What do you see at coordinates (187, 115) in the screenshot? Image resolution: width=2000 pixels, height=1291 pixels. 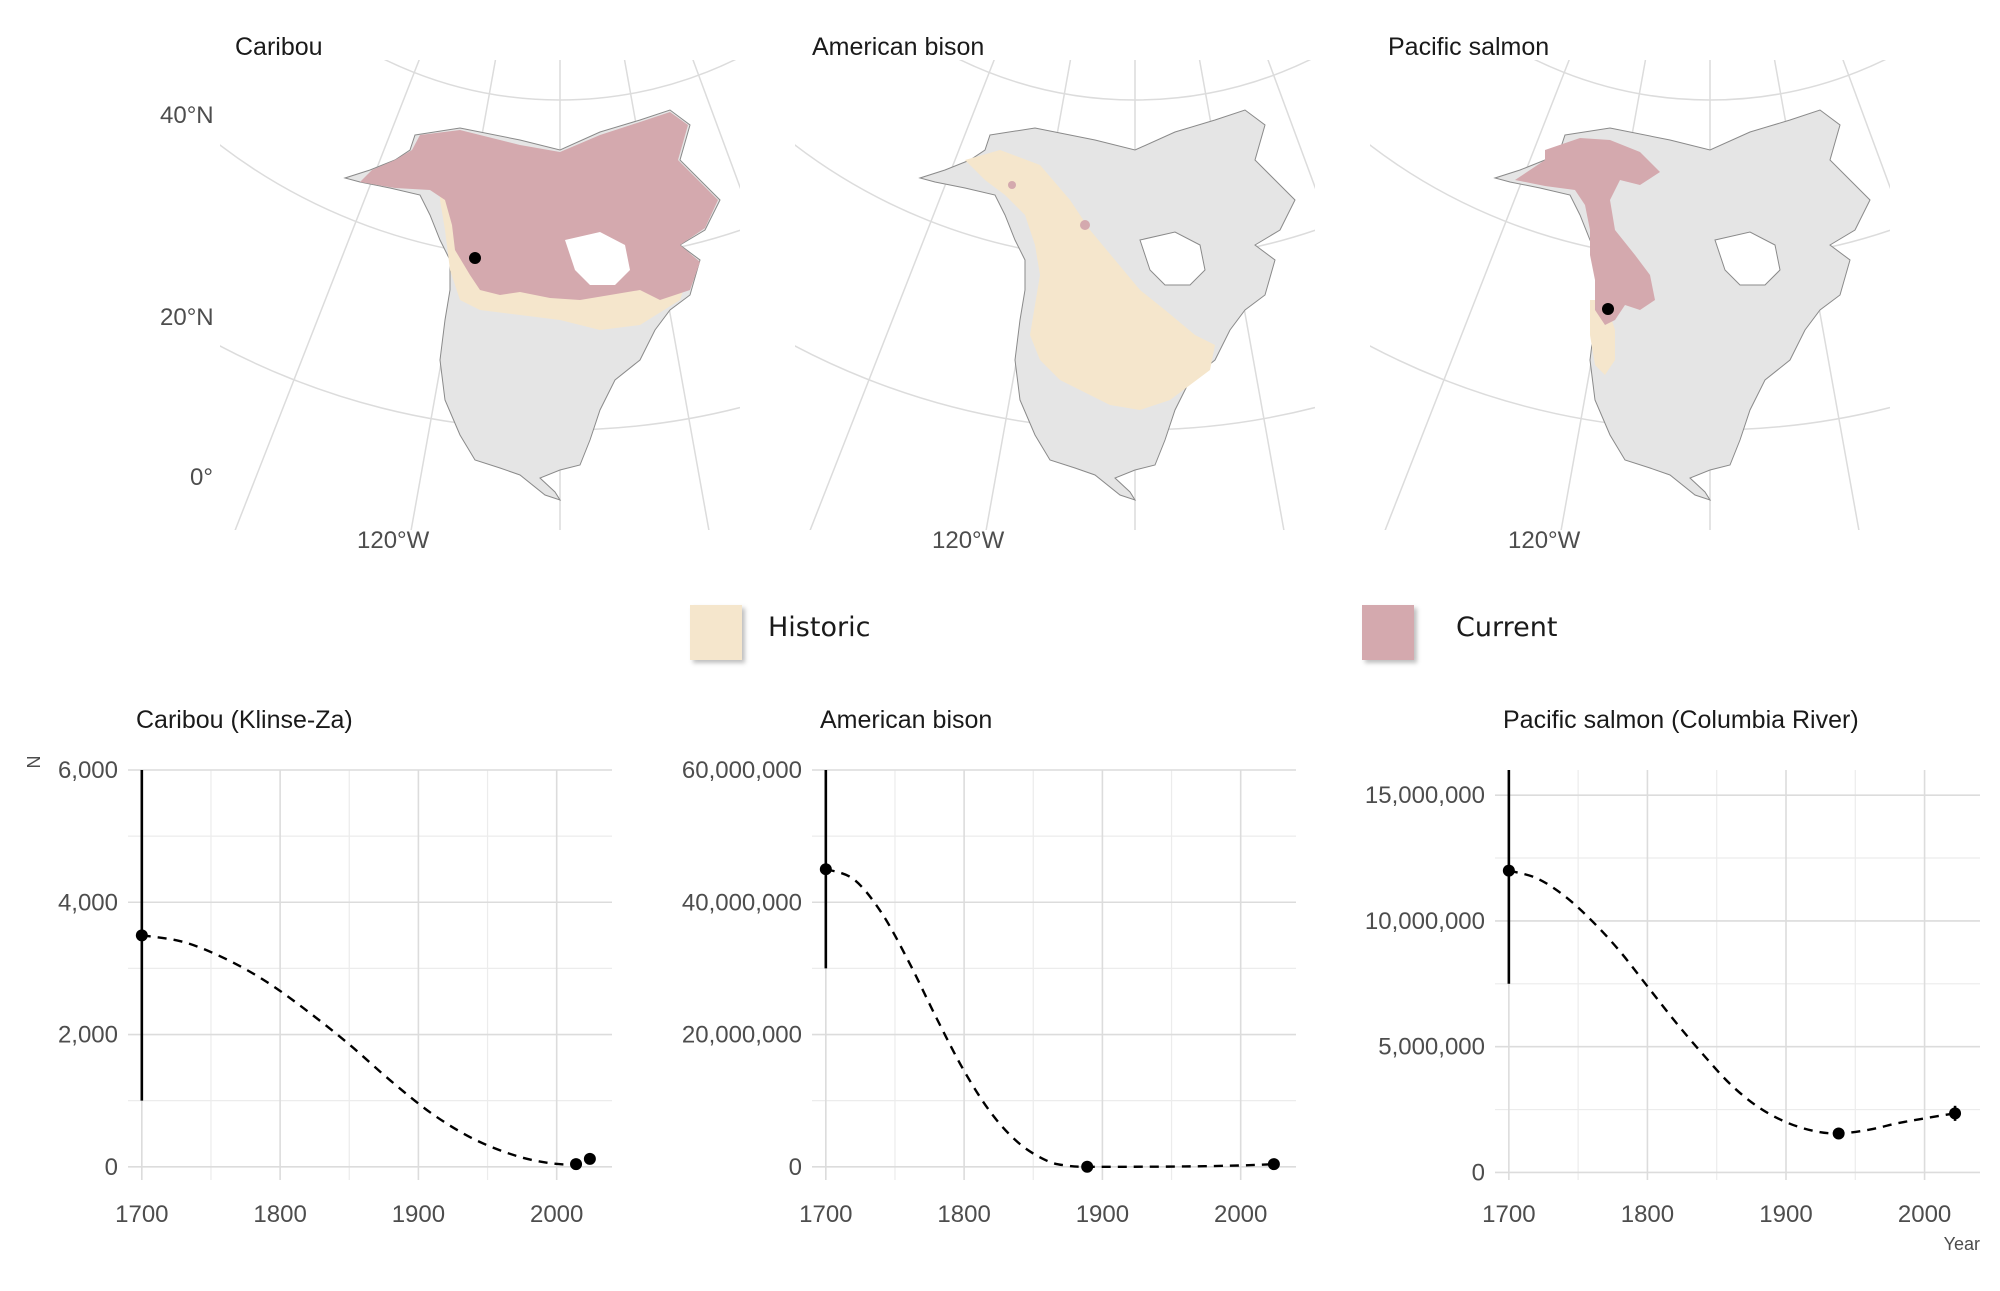 I see `lat-label-40: 40°N` at bounding box center [187, 115].